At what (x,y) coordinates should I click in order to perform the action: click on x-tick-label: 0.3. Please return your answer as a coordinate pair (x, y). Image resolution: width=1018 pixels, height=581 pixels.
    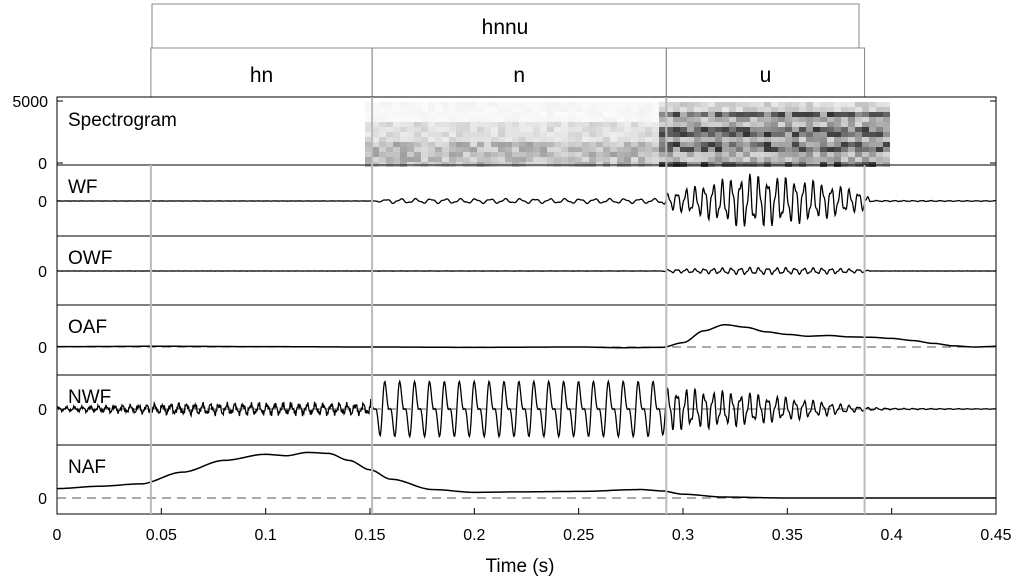
    Looking at the image, I should click on (683, 535).